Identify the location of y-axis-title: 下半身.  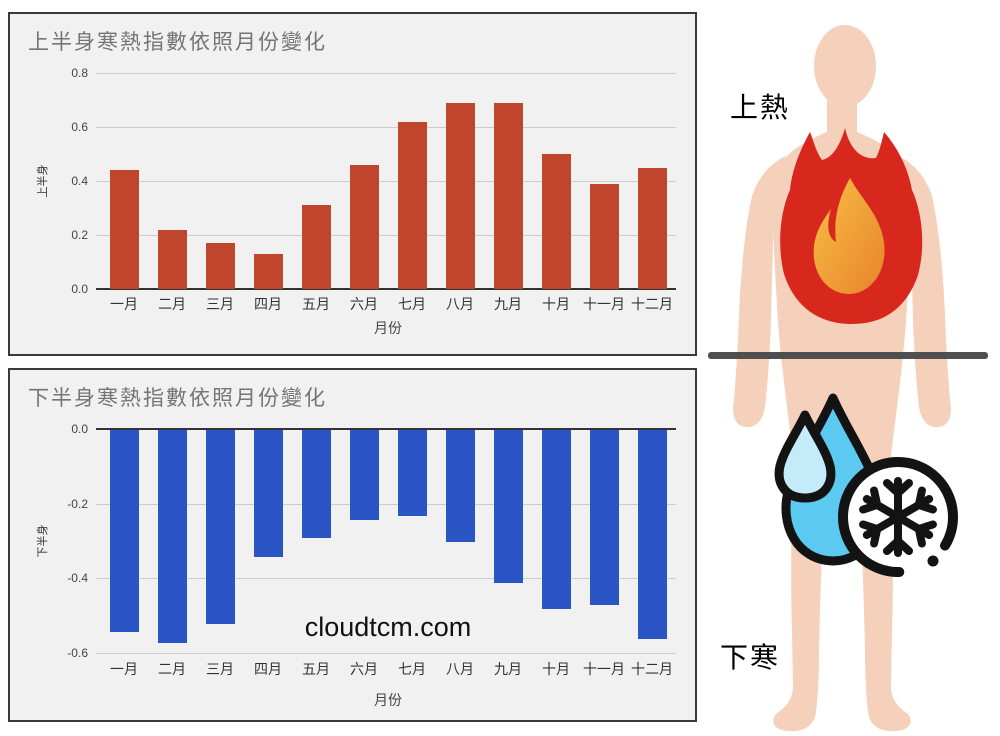
(43, 541).